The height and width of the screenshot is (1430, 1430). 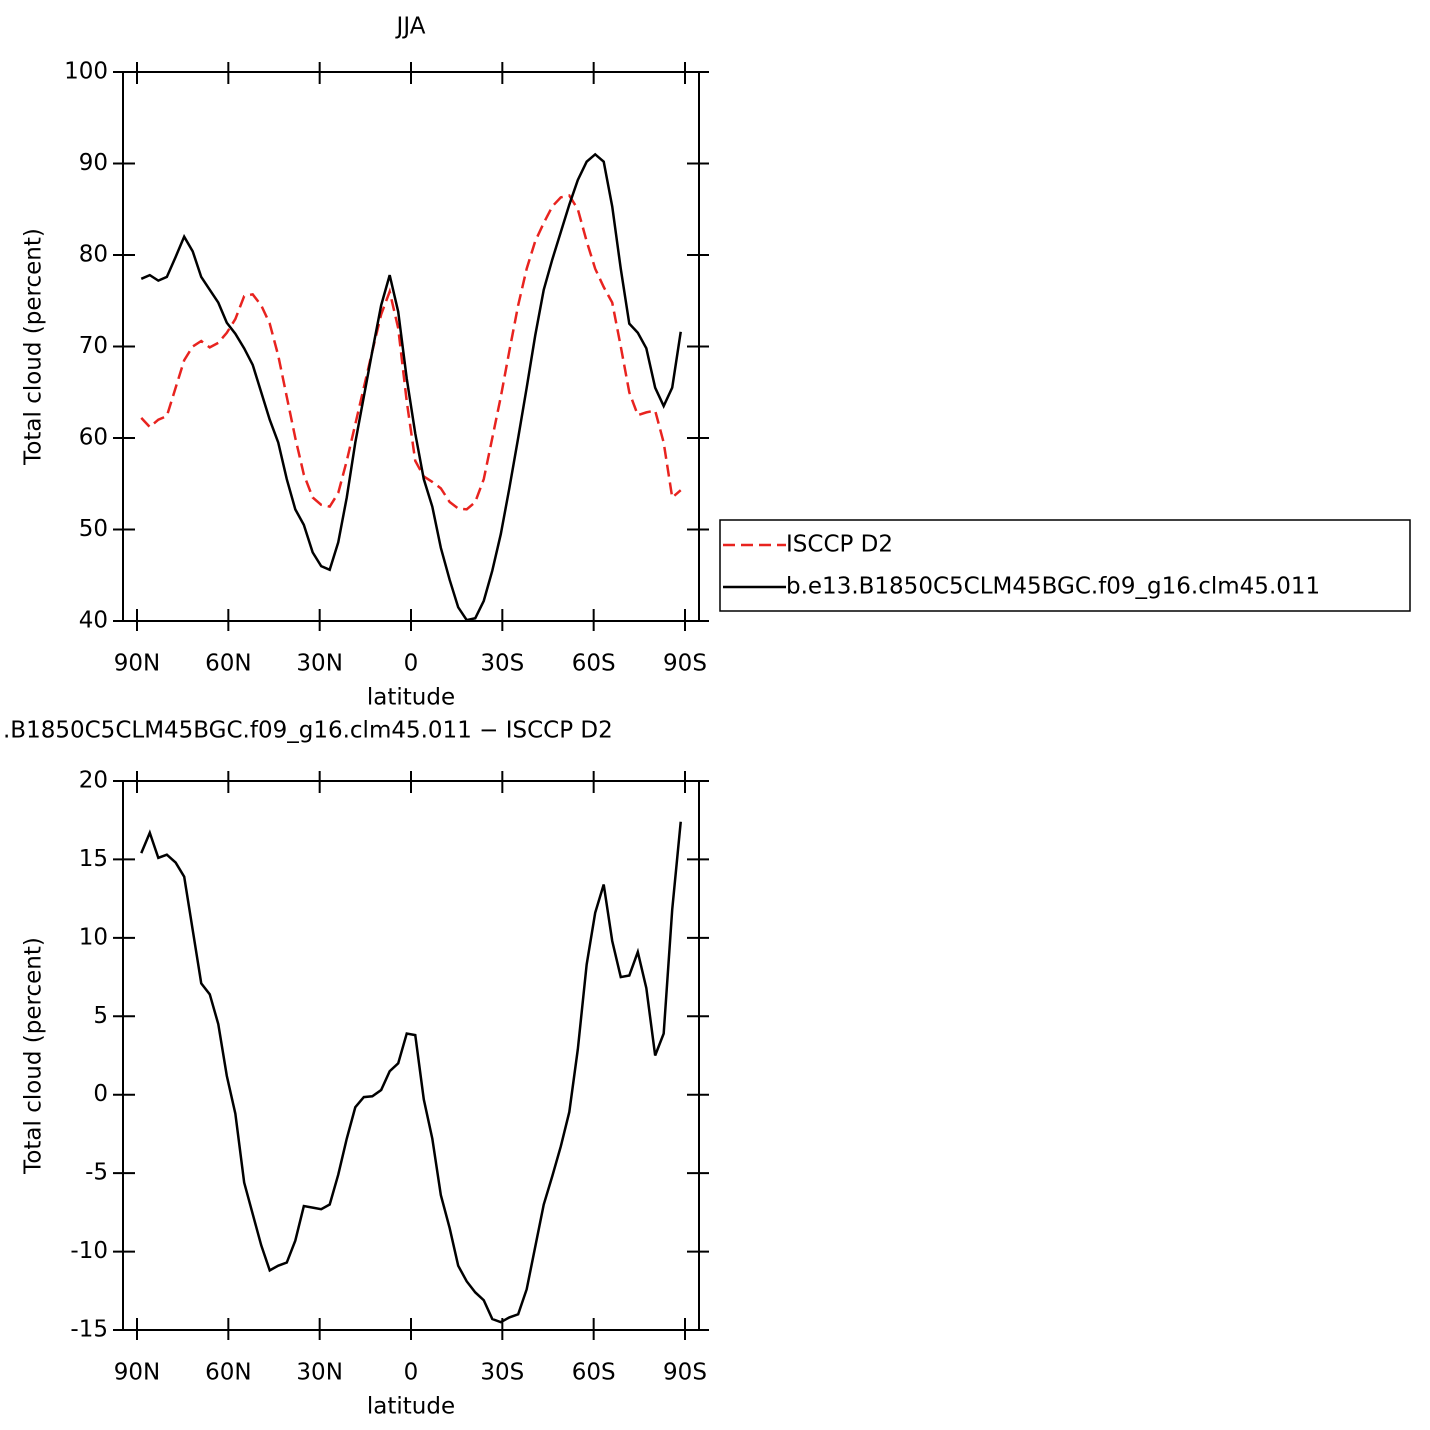 What do you see at coordinates (1065, 565) in the screenshot?
I see `legend-box` at bounding box center [1065, 565].